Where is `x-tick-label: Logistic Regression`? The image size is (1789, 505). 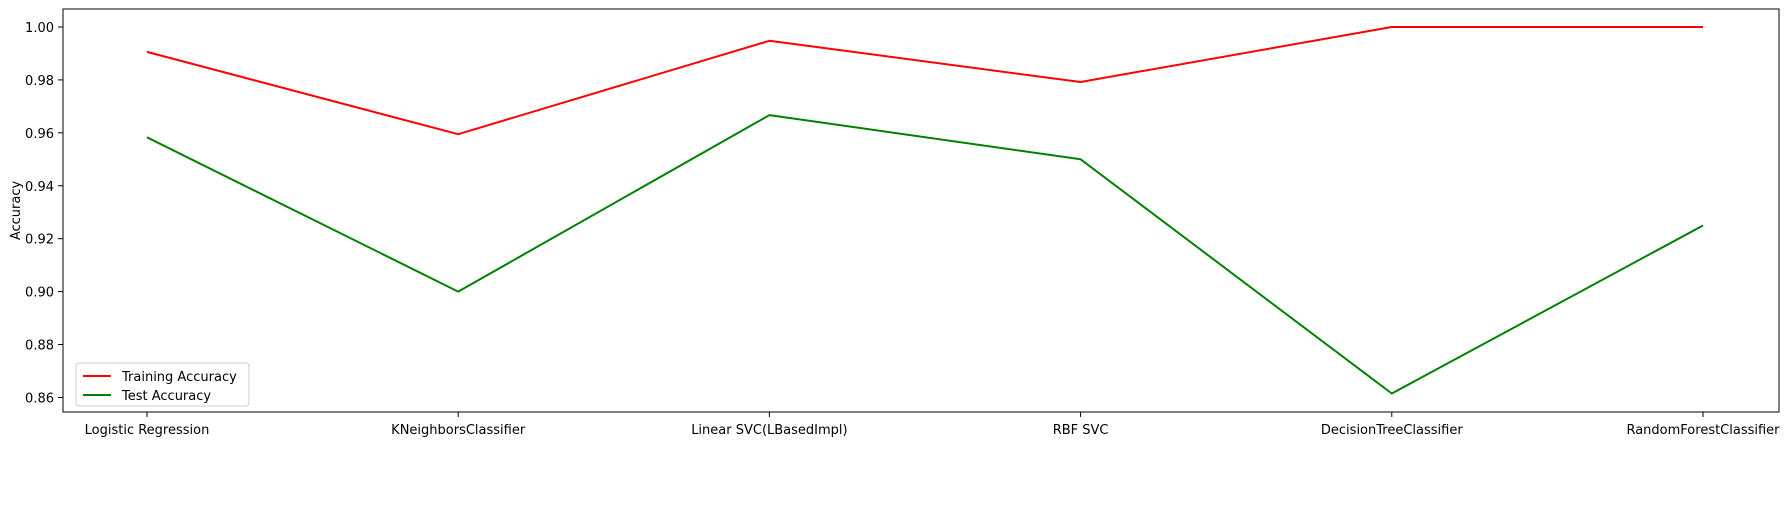
x-tick-label: Logistic Regression is located at coordinates (147, 430).